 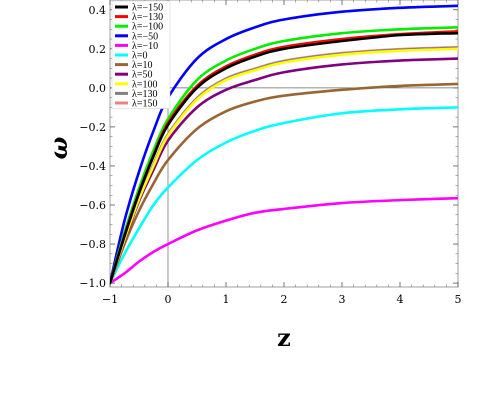 I want to click on x-tick-label: 4, so click(x=400, y=299).